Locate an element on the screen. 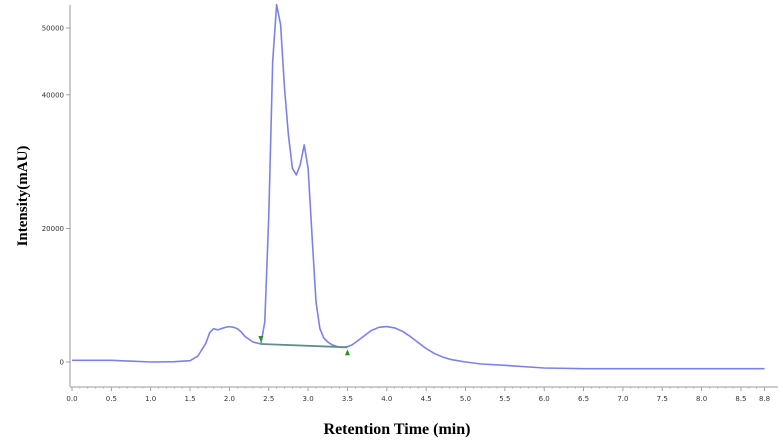 The image size is (783, 443). y-tick-label: 40000 is located at coordinates (53, 95).